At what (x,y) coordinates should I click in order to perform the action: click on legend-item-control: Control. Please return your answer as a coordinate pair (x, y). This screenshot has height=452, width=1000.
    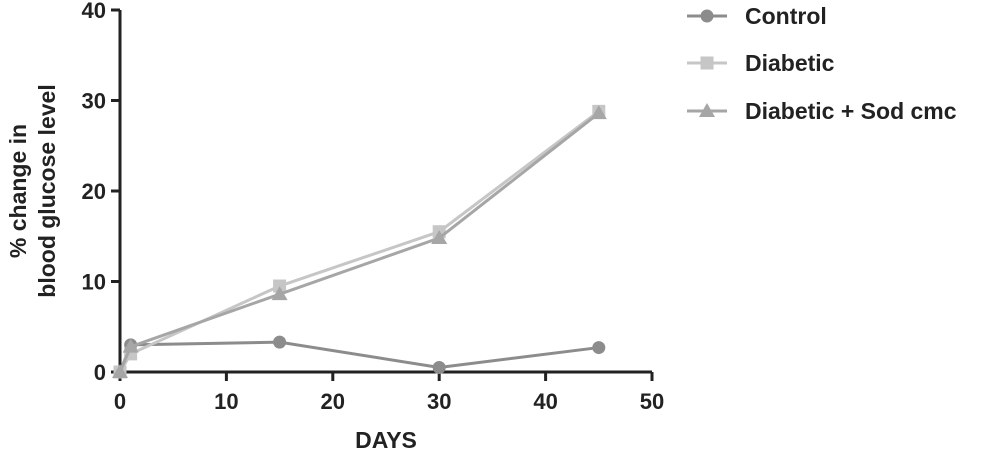
    Looking at the image, I should click on (757, 16).